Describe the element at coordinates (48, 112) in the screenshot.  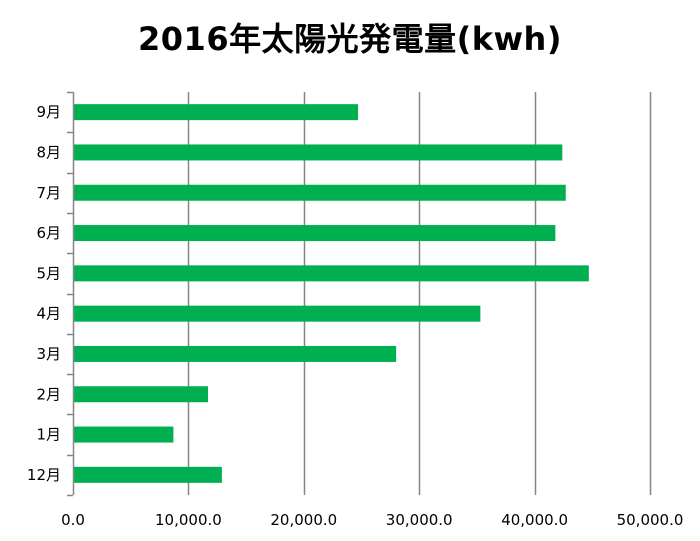
I see `category-label: 9月` at that location.